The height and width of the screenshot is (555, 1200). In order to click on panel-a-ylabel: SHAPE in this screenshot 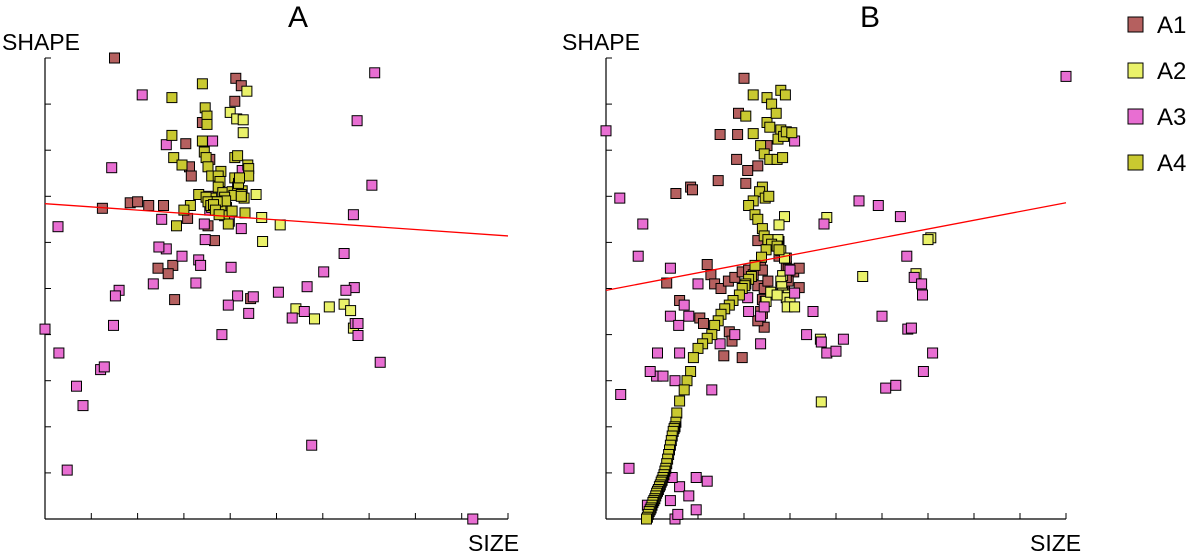, I will do `click(41, 42)`.